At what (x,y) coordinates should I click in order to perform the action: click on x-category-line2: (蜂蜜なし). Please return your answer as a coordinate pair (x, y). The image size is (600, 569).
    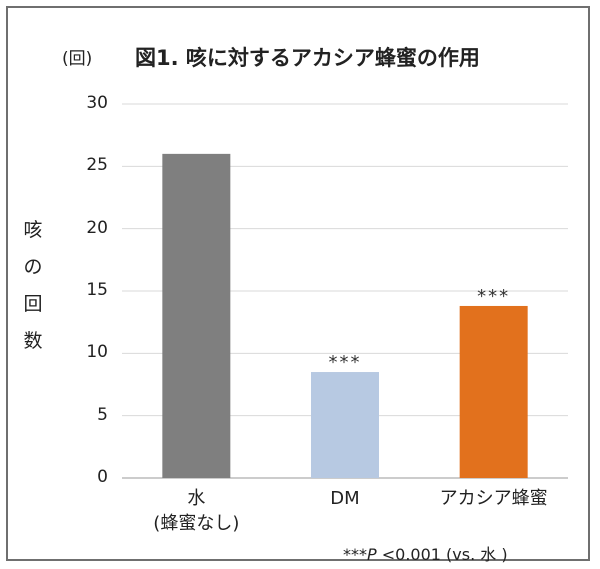
    Looking at the image, I should click on (196, 523).